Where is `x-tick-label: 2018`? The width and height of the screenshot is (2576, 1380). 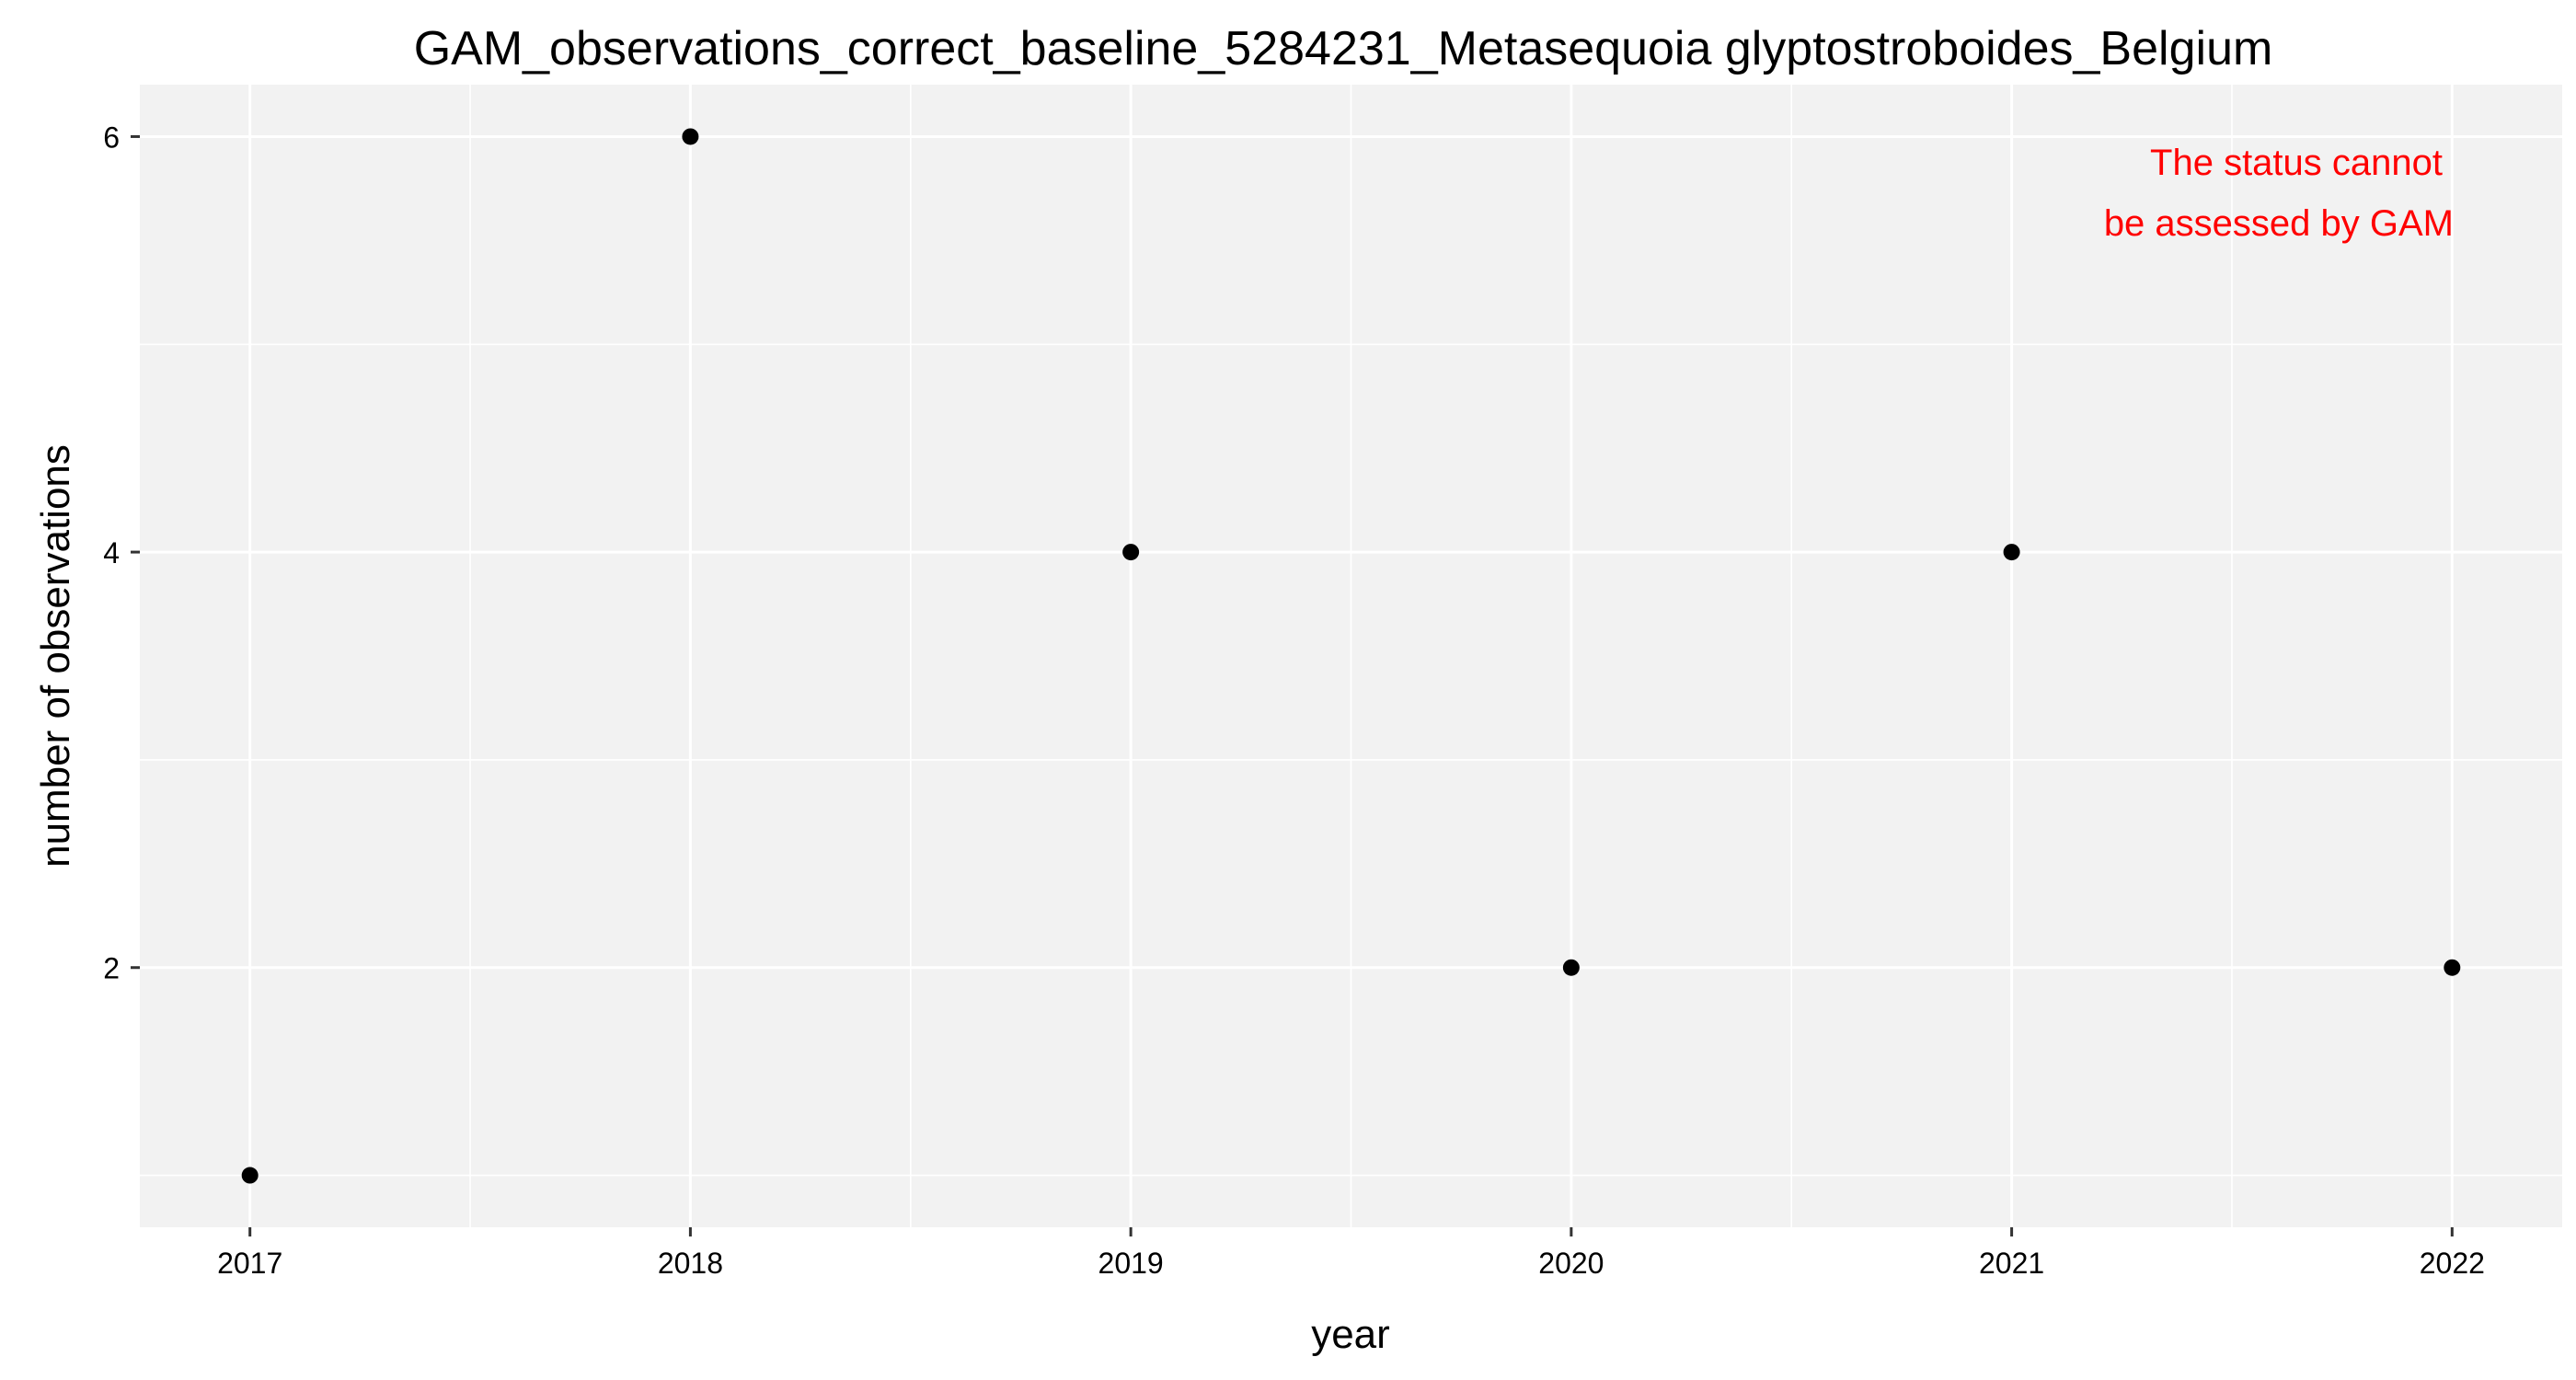 x-tick-label: 2018 is located at coordinates (690, 1263).